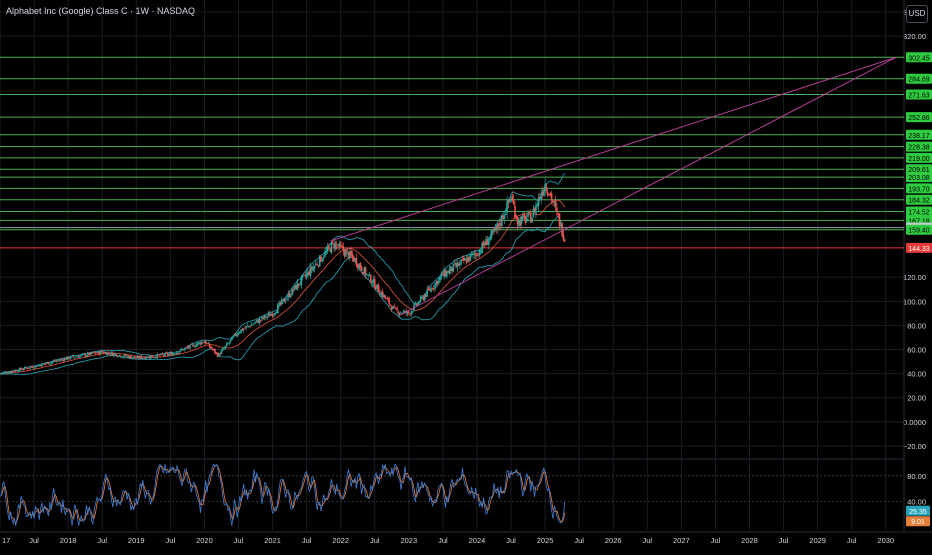 The width and height of the screenshot is (932, 555). Describe the element at coordinates (914, 301) in the screenshot. I see `price-axis-tick: 100.00` at that location.